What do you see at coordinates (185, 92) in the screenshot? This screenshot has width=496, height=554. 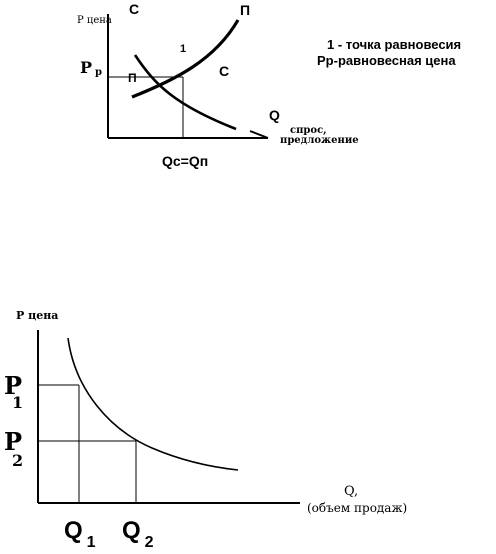 I see `demand-curve` at bounding box center [185, 92].